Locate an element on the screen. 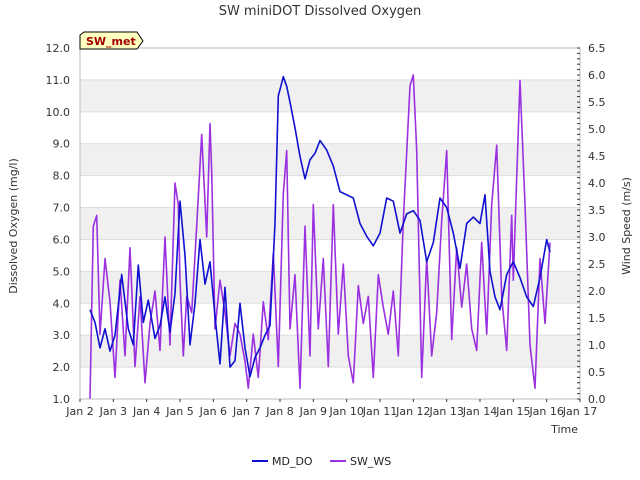 Image resolution: width=640 pixels, height=480 pixels. x-tick-label: Jan 11 is located at coordinates (379, 411).